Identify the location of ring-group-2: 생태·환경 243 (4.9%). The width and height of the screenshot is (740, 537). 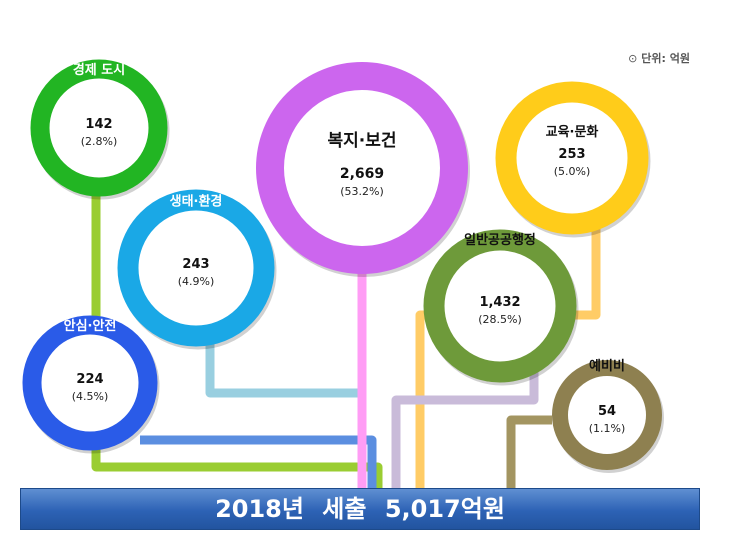
(197, 269).